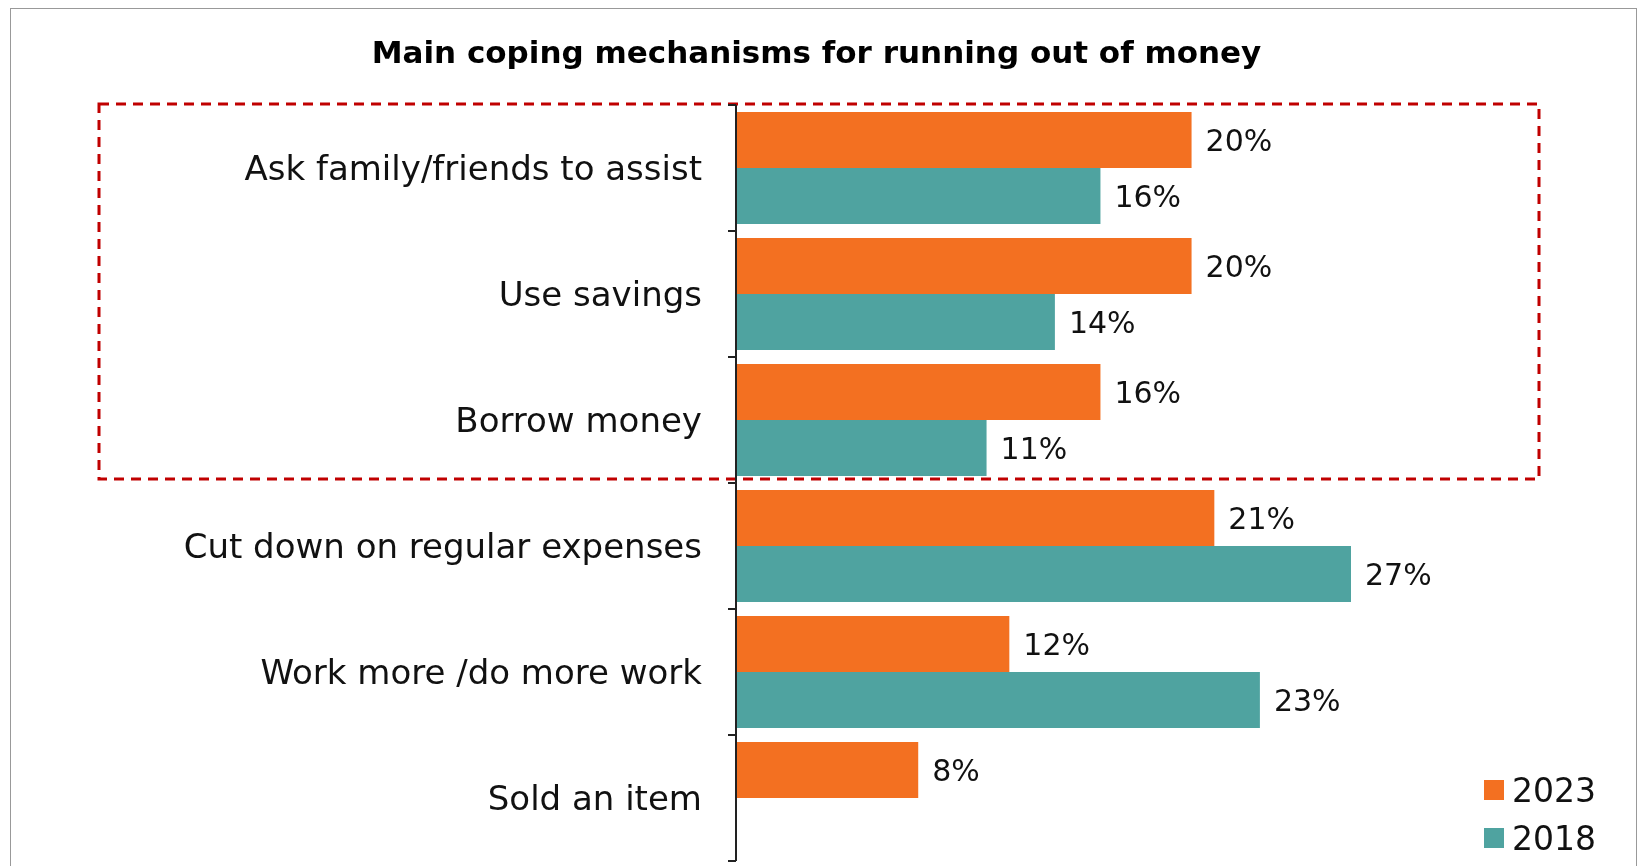 The height and width of the screenshot is (866, 1647). I want to click on data-label: 14%, so click(1102, 322).